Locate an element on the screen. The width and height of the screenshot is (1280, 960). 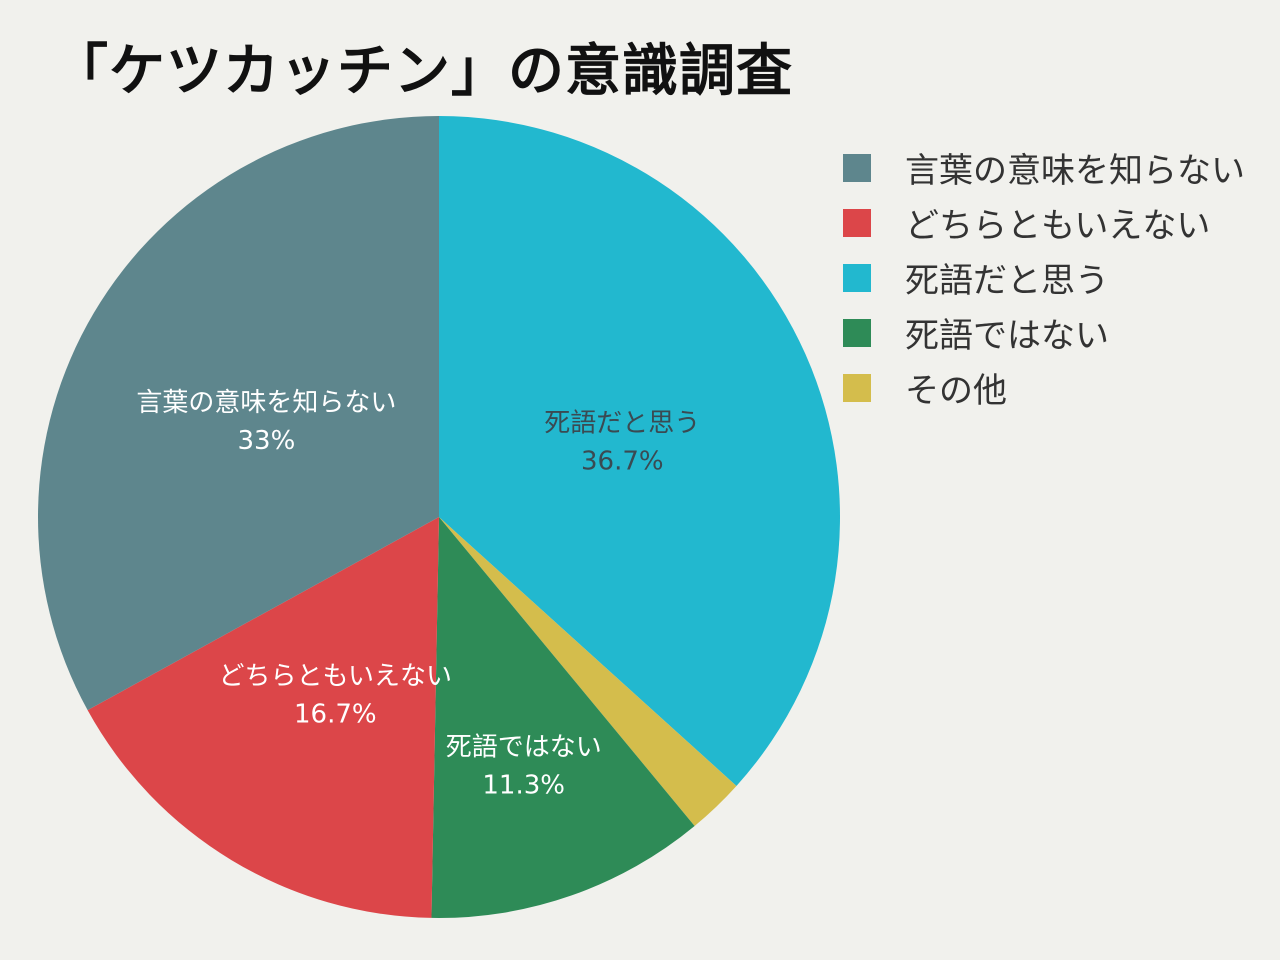
slice-value-neutral: 16.7% is located at coordinates (335, 715).